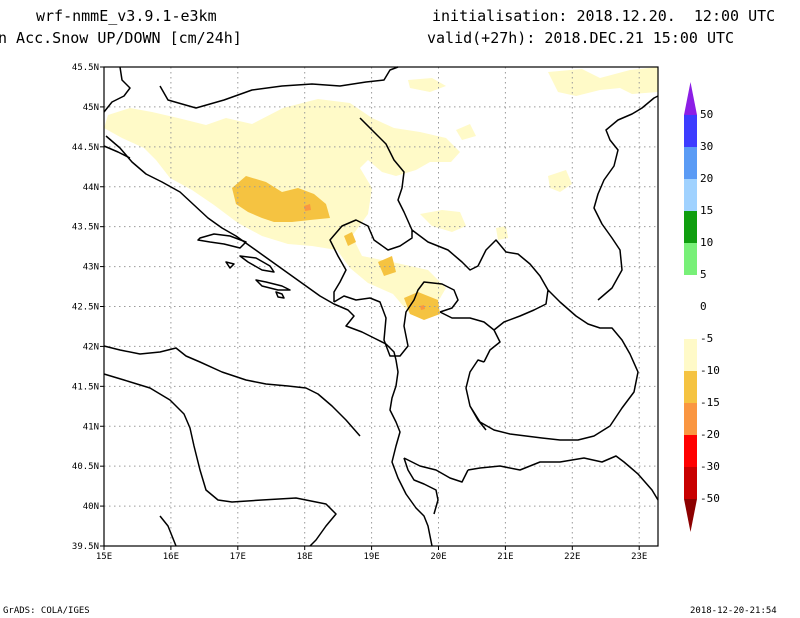 The height and width of the screenshot is (618, 800). Describe the element at coordinates (572, 557) in the screenshot. I see `lon-label: 22E` at that location.